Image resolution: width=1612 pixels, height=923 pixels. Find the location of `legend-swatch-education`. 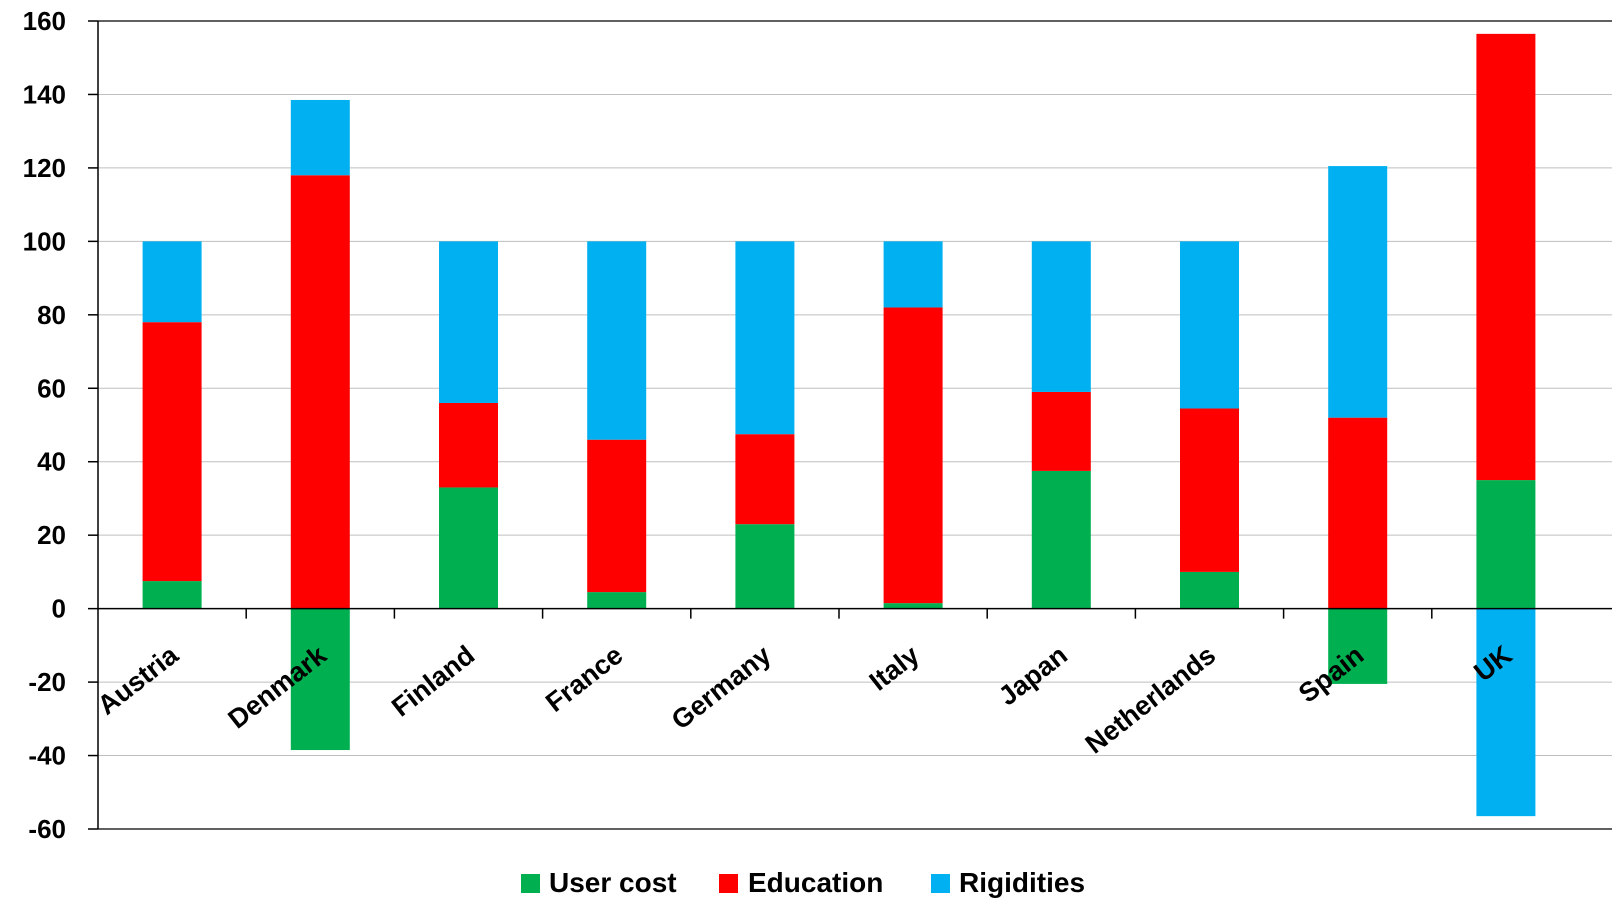

legend-swatch-education is located at coordinates (728, 883).